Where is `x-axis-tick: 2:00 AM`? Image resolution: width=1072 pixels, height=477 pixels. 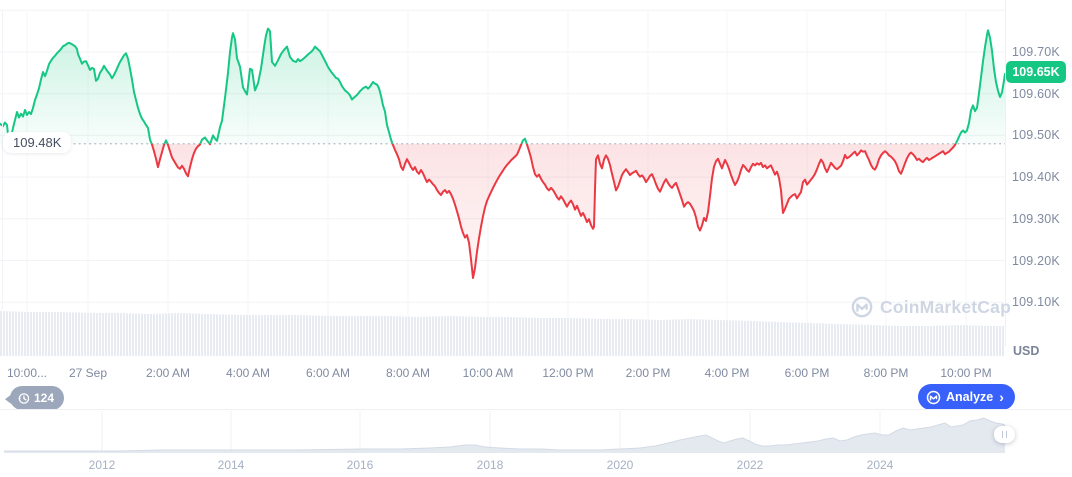 x-axis-tick: 2:00 AM is located at coordinates (168, 373).